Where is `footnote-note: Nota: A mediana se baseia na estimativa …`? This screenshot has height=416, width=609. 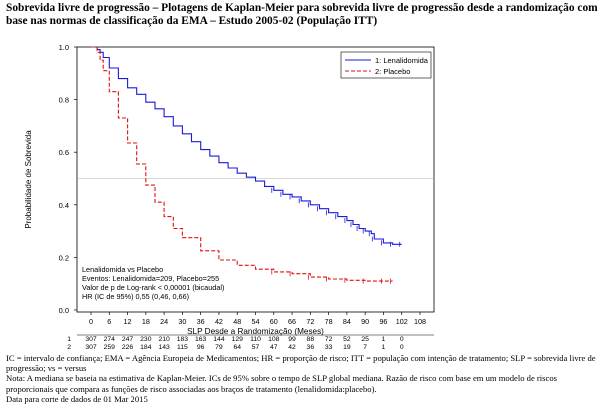 footnote-note: Nota: A mediana se baseia na estimativa … is located at coordinates (281, 383).